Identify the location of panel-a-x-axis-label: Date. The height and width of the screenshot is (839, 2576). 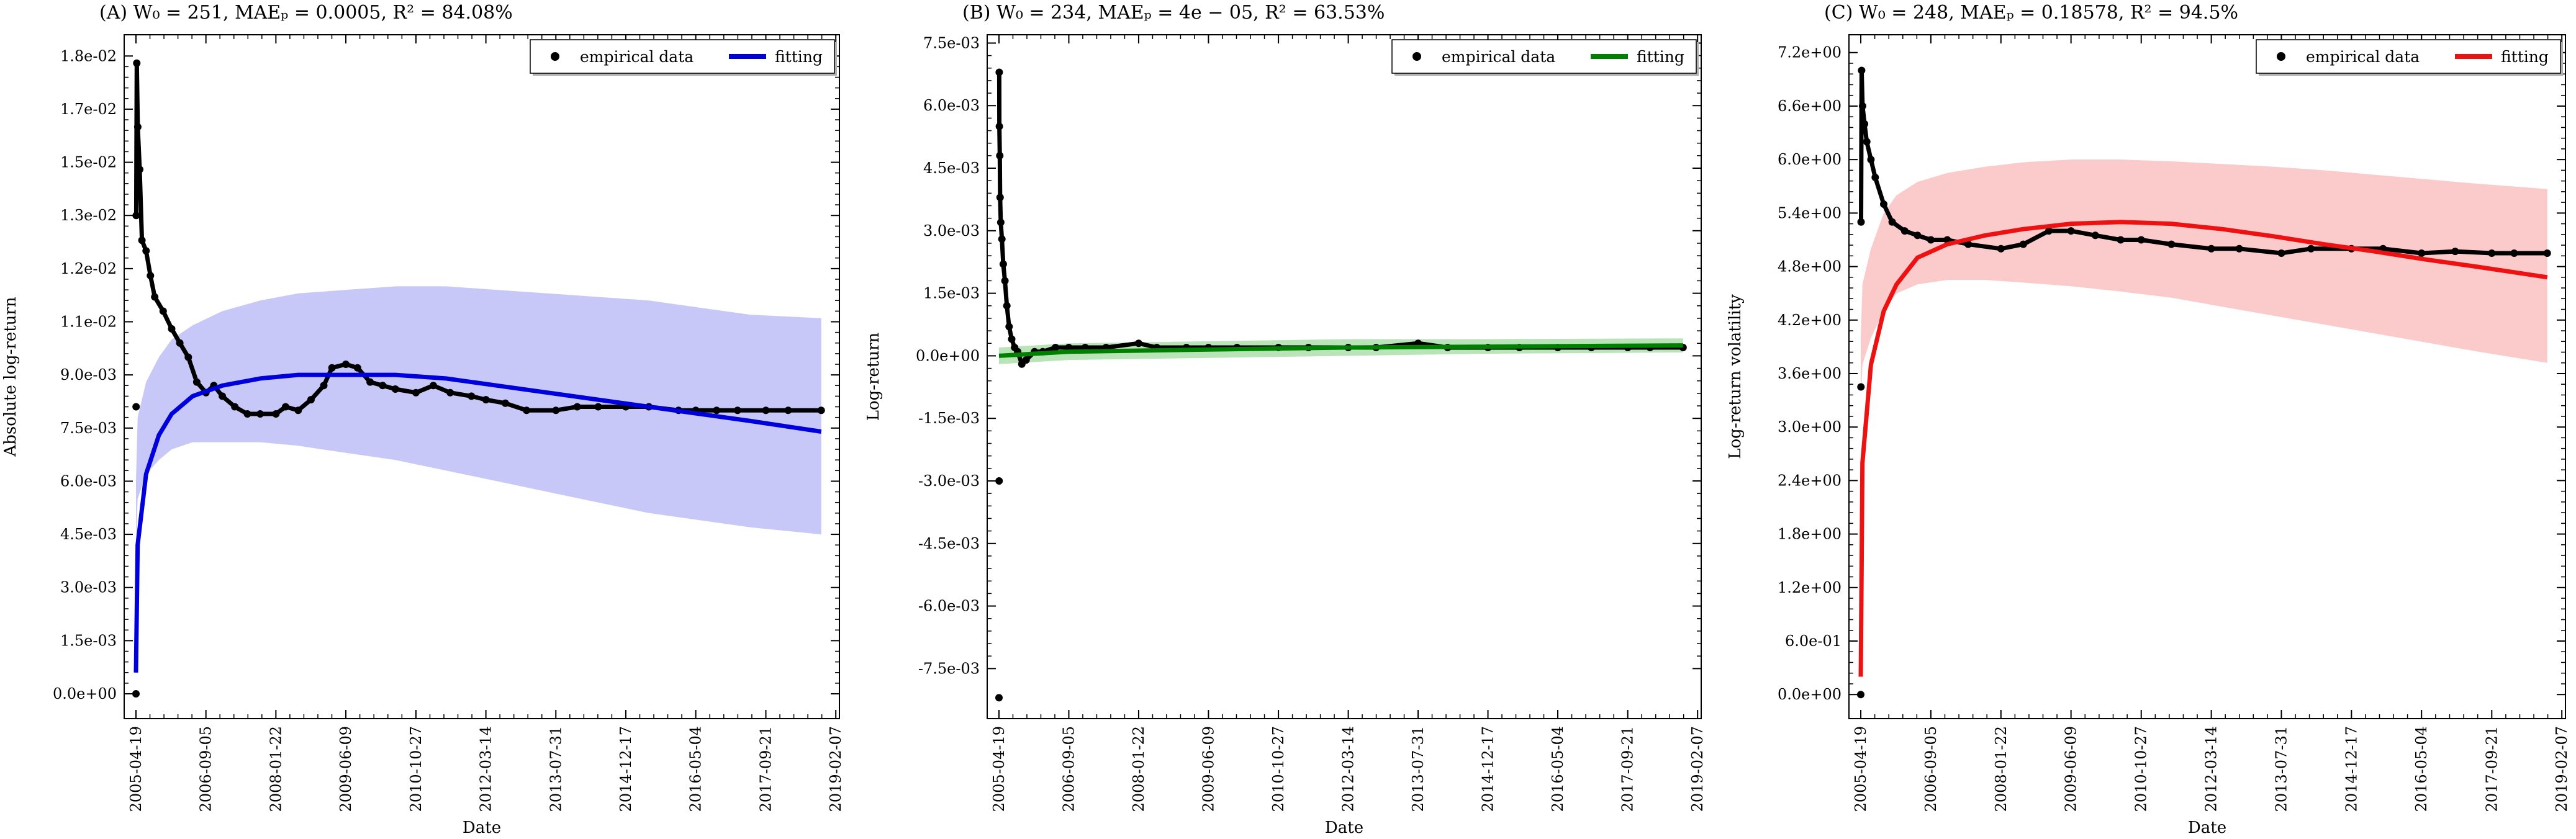
(482, 828).